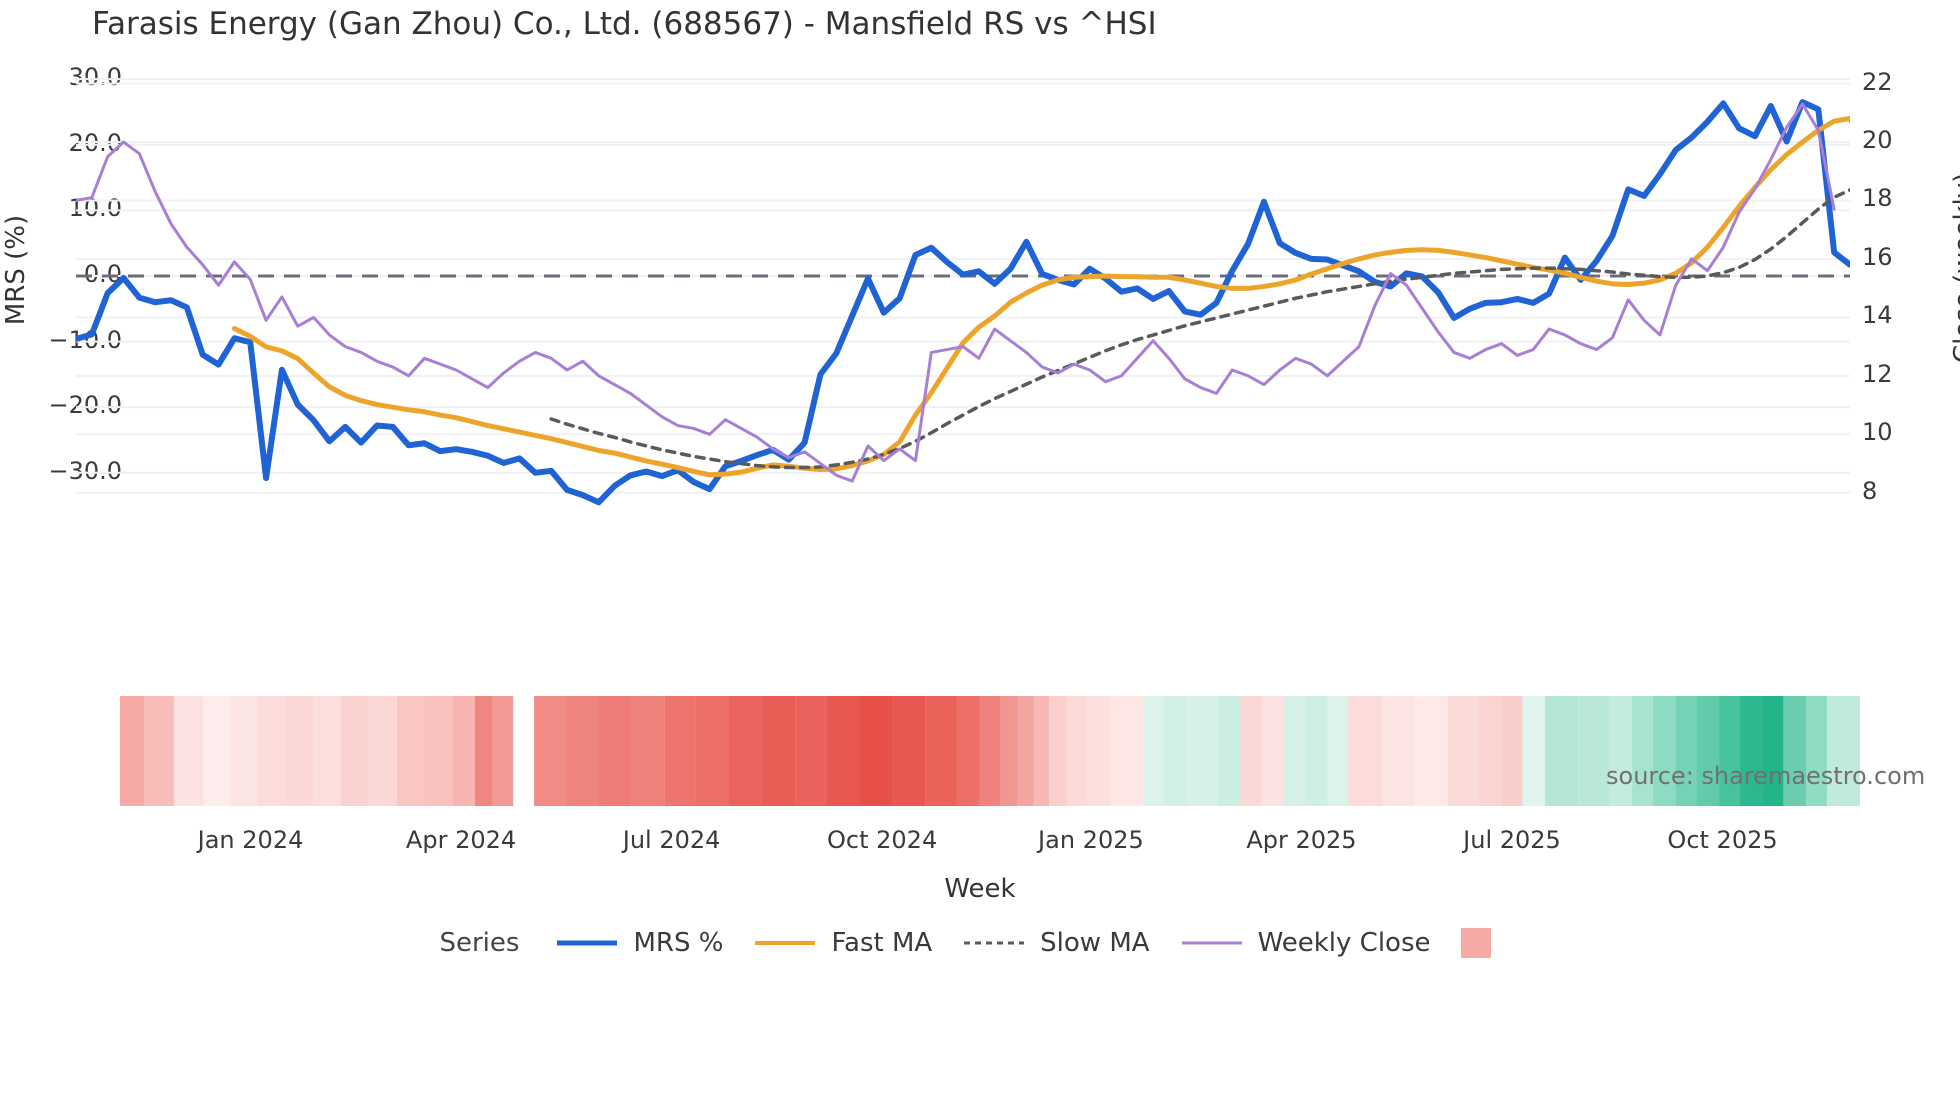 Image resolution: width=1960 pixels, height=1102 pixels. I want to click on x-tick-label: Oct 2024, so click(882, 840).